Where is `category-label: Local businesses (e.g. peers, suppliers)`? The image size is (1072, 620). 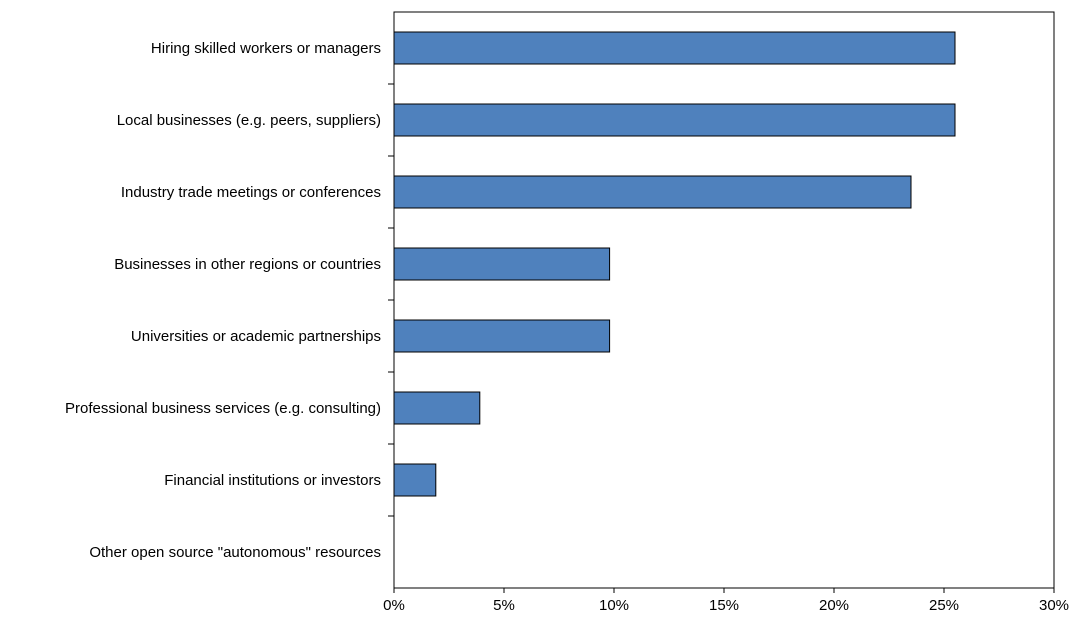 category-label: Local businesses (e.g. peers, suppliers) is located at coordinates (249, 120).